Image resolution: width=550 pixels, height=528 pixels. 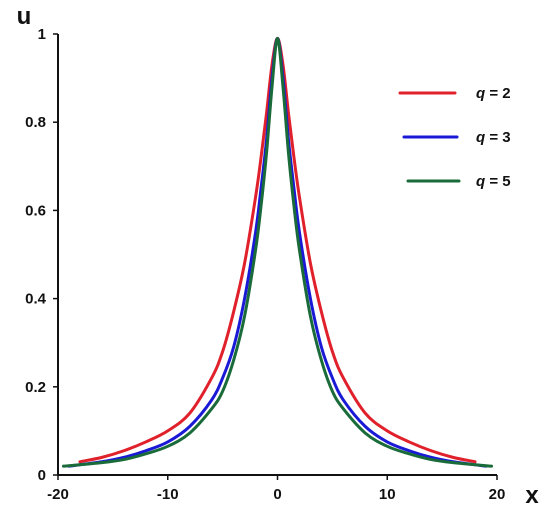 What do you see at coordinates (58, 494) in the screenshot?
I see `x-tick-label: -20` at bounding box center [58, 494].